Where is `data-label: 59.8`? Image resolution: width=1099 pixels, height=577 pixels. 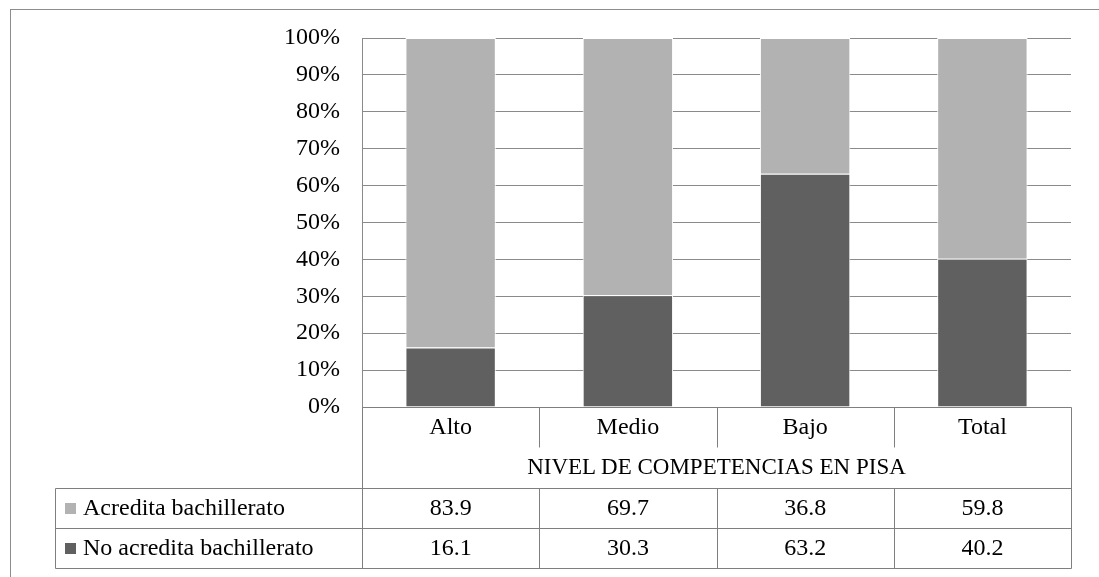
data-label: 59.8 is located at coordinates (982, 507).